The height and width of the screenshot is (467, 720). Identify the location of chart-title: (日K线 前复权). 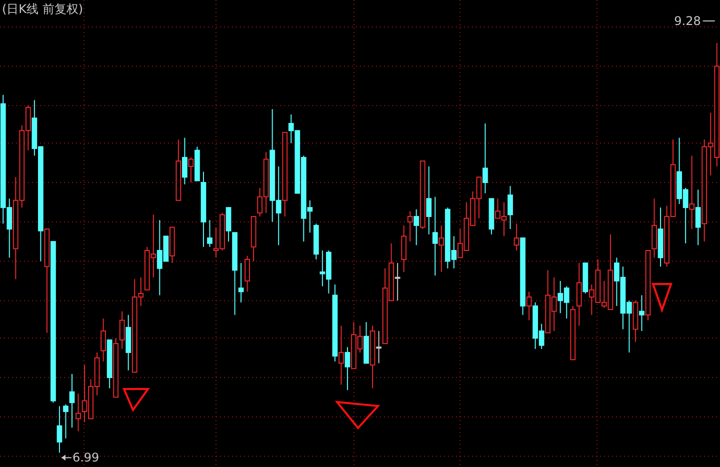
(43, 9).